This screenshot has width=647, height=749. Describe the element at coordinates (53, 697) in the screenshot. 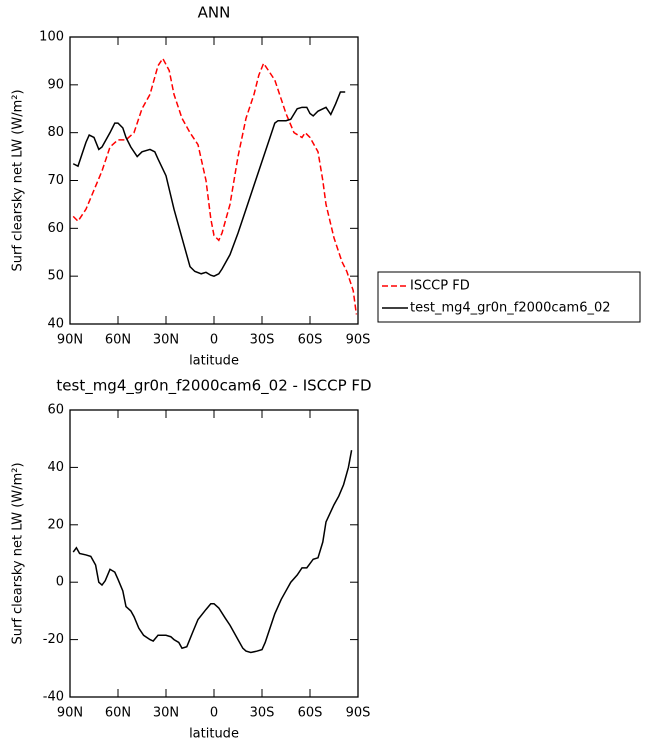

I see `y-tick-label: -40` at that location.